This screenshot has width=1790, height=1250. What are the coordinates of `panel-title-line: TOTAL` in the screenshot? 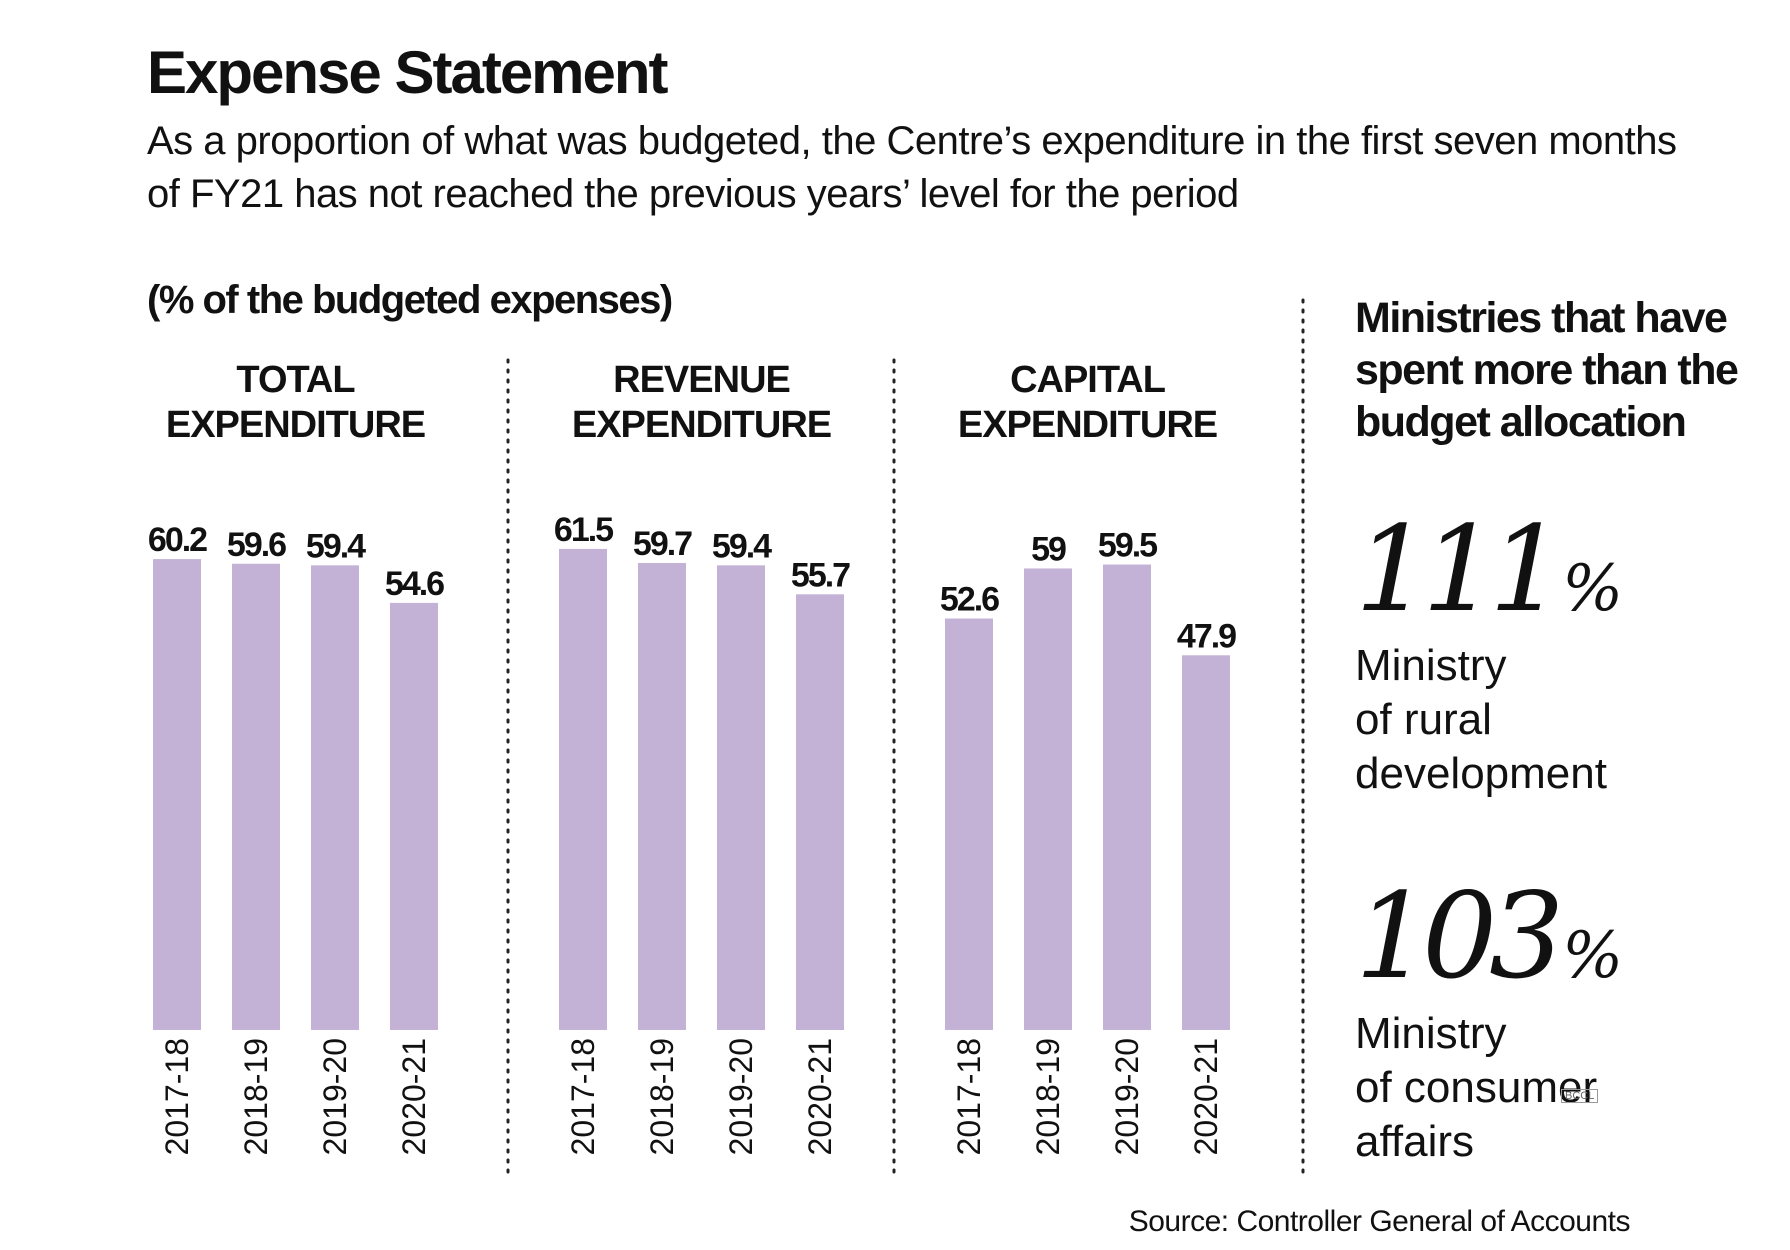 It's located at (295, 380).